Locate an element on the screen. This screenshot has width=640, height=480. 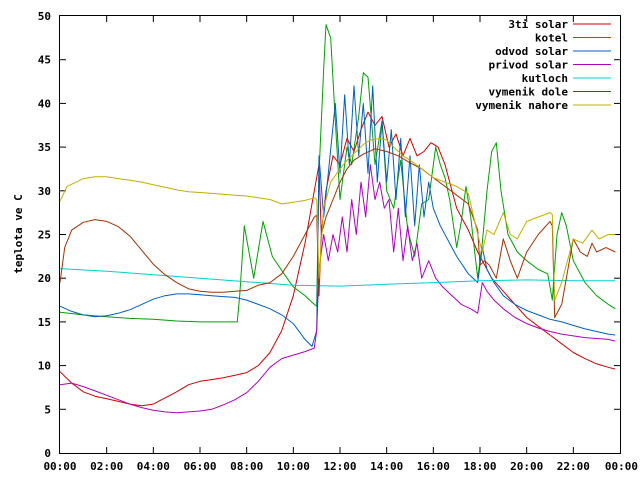
legend-label: odvod solar is located at coordinates (531, 51).